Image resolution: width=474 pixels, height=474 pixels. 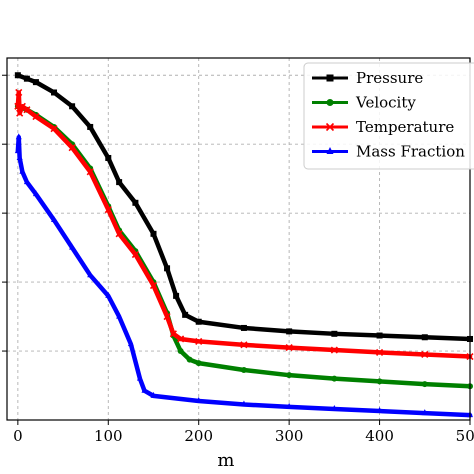 What do you see at coordinates (18, 436) in the screenshot?
I see `x-tick-label: 0` at bounding box center [18, 436].